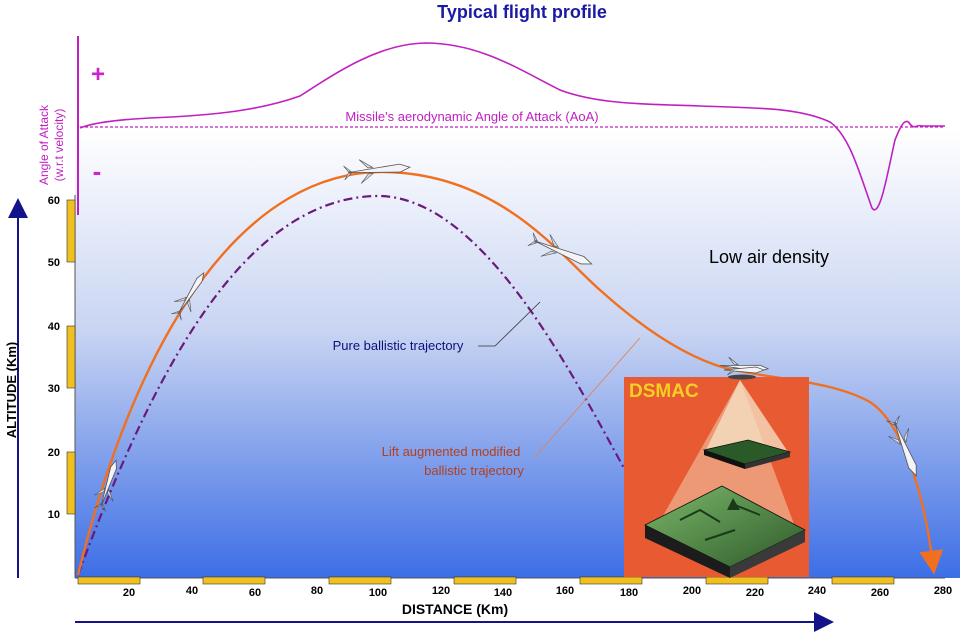 The image size is (960, 640). I want to click on dsmac-sensor-missile-icon, so click(744, 373).